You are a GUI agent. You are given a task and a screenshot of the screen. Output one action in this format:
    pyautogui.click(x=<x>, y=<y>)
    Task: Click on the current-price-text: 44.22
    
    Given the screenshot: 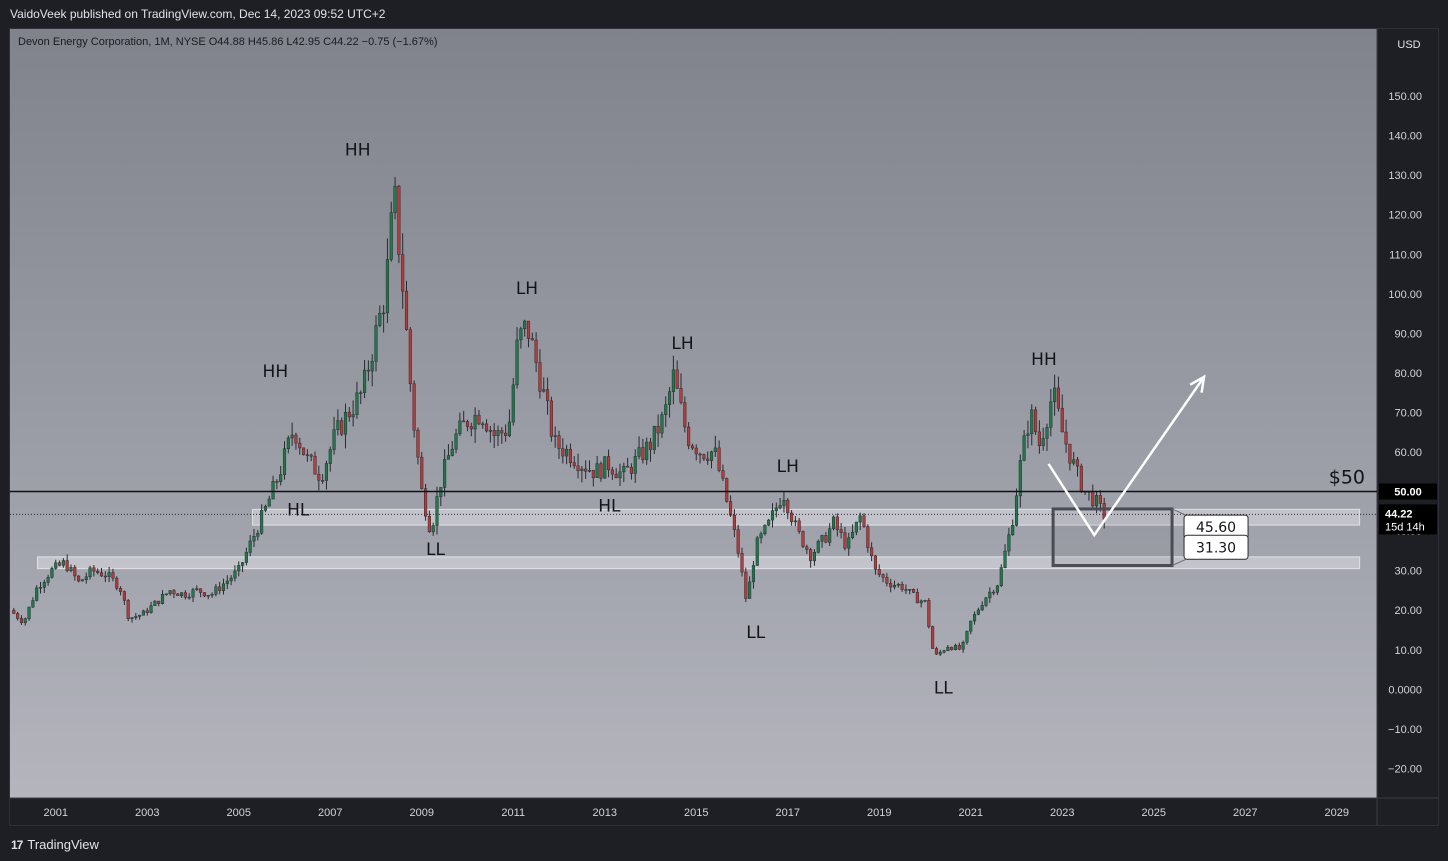 What is the action you would take?
    pyautogui.click(x=1399, y=514)
    